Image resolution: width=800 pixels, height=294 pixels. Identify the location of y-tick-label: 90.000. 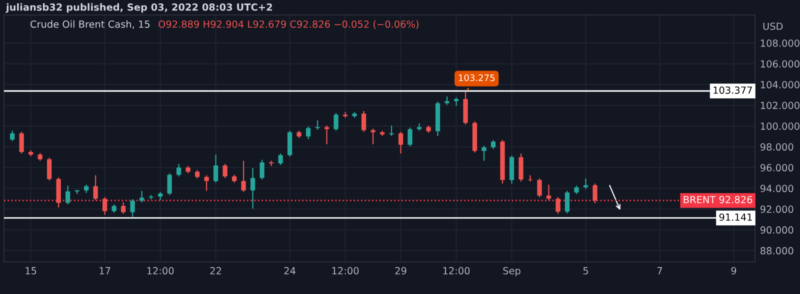
(777, 230).